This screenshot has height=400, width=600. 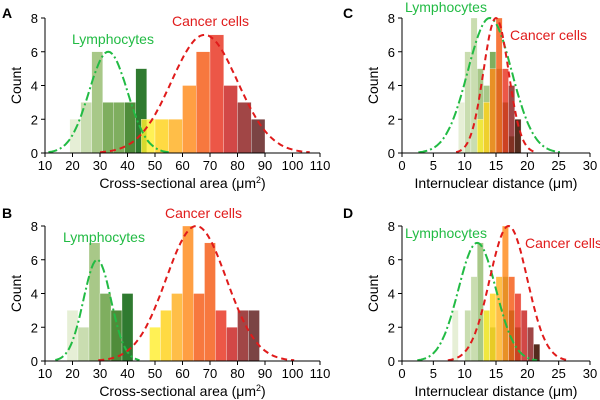 I want to click on x-tick-label: 100, so click(x=293, y=373).